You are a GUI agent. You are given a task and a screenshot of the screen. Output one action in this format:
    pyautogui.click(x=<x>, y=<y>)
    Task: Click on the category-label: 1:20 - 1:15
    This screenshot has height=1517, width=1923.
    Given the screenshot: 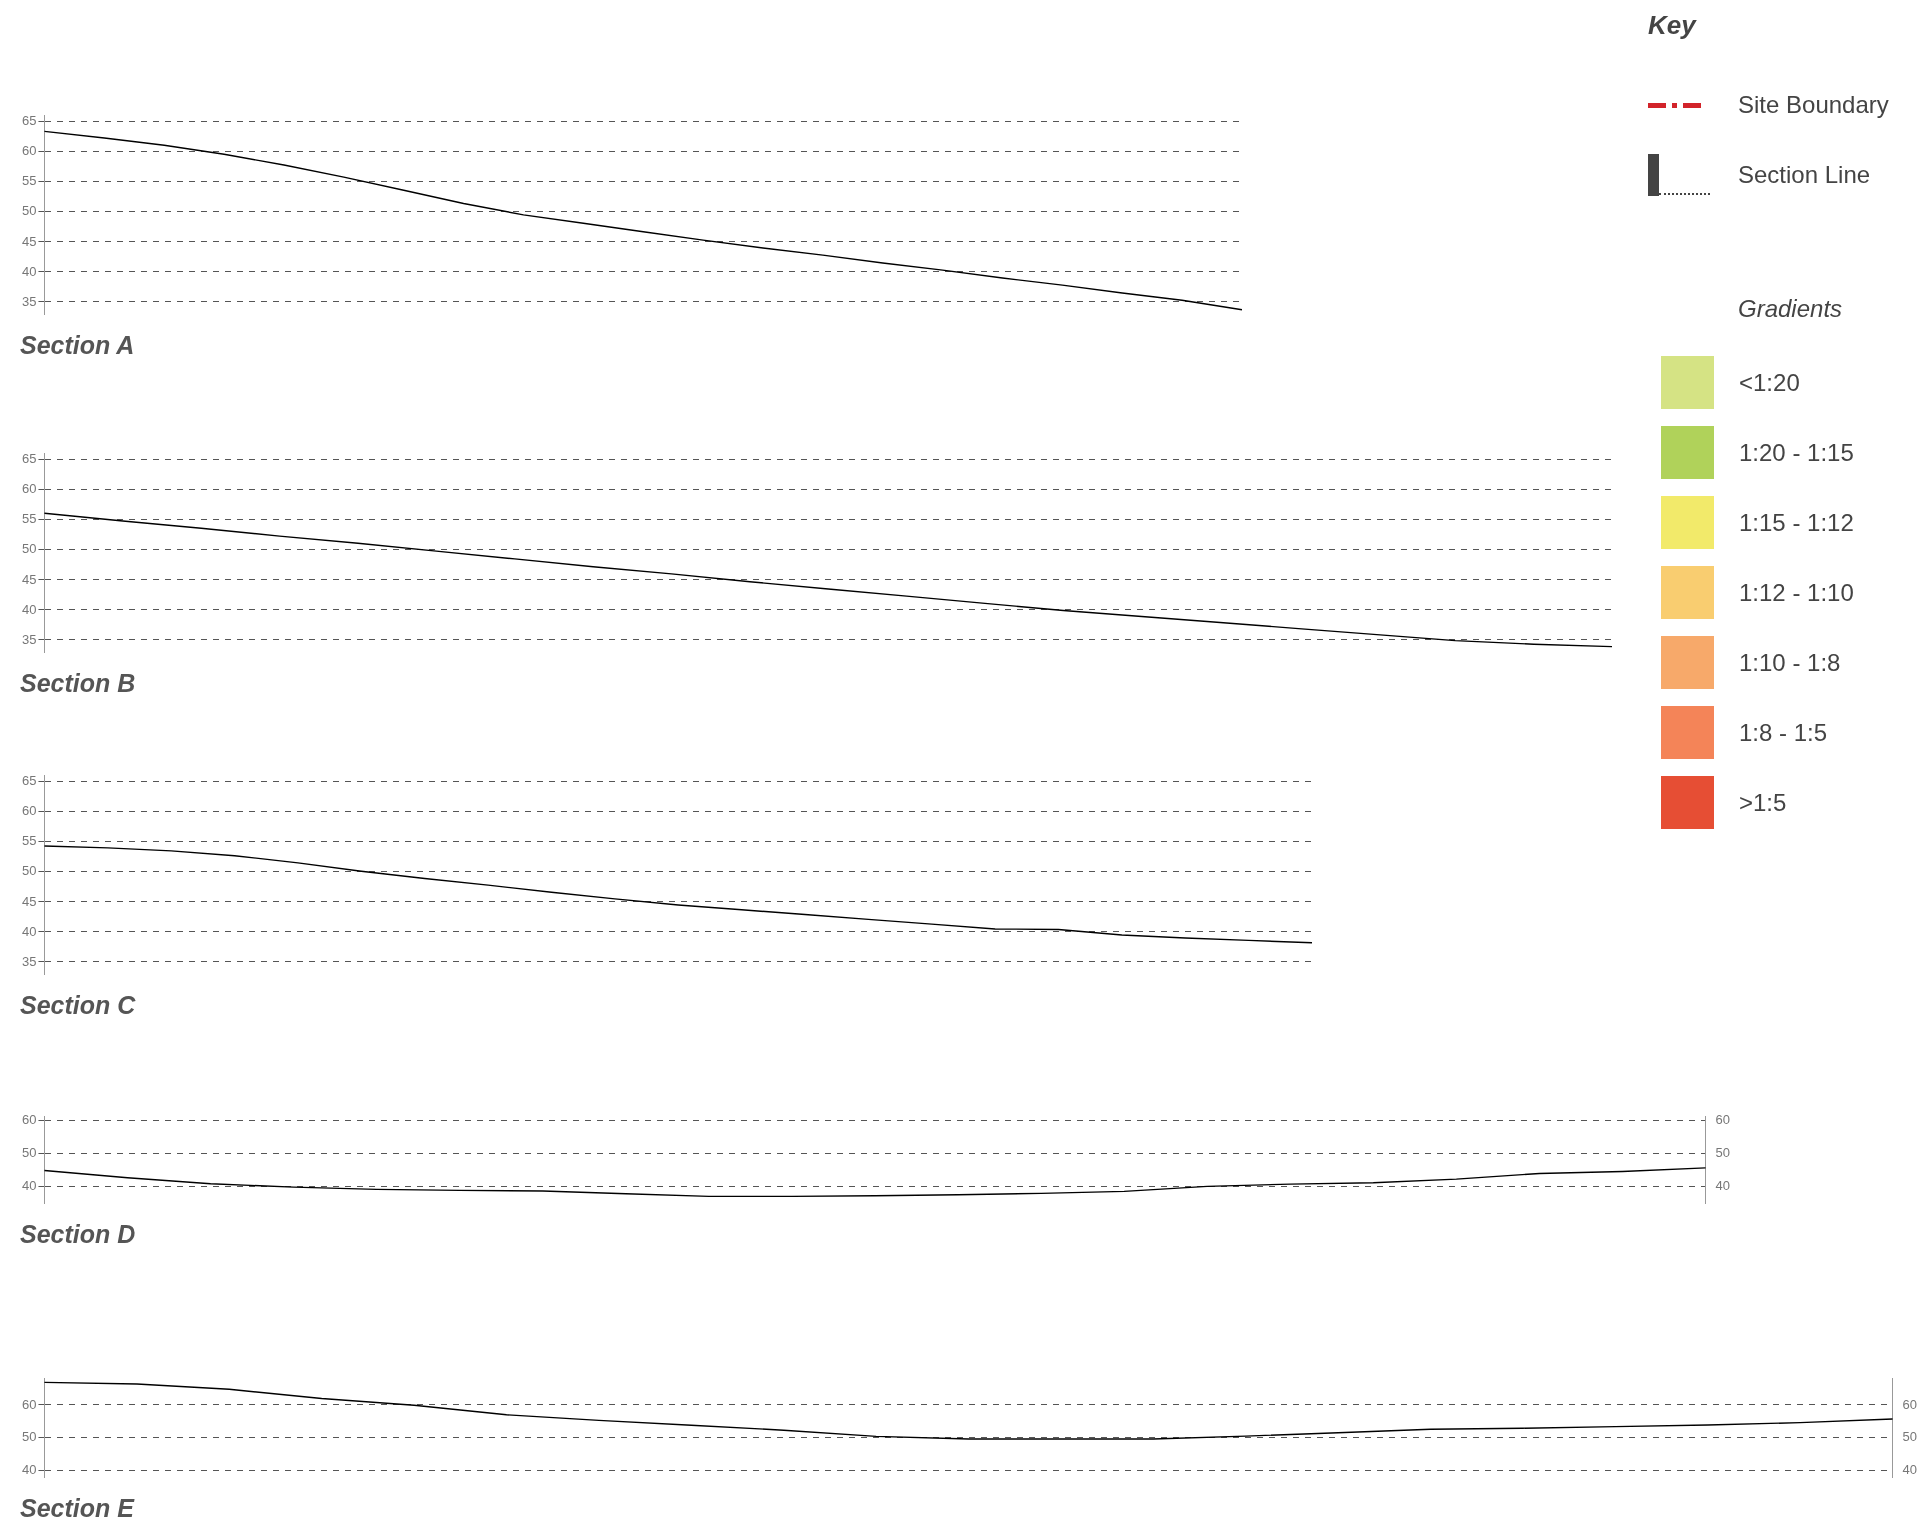 What is the action you would take?
    pyautogui.click(x=1796, y=452)
    